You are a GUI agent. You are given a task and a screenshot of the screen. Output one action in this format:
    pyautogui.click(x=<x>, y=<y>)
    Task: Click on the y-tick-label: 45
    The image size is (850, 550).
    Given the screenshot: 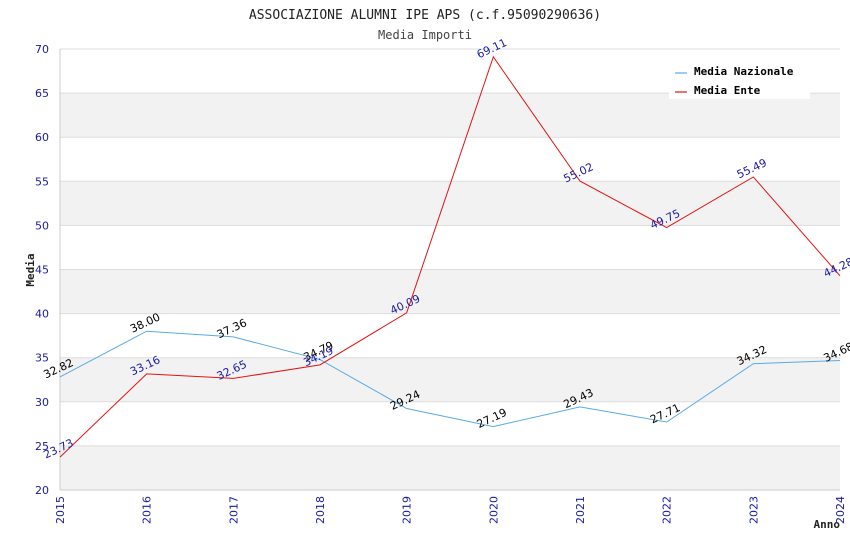 What is the action you would take?
    pyautogui.click(x=42, y=270)
    